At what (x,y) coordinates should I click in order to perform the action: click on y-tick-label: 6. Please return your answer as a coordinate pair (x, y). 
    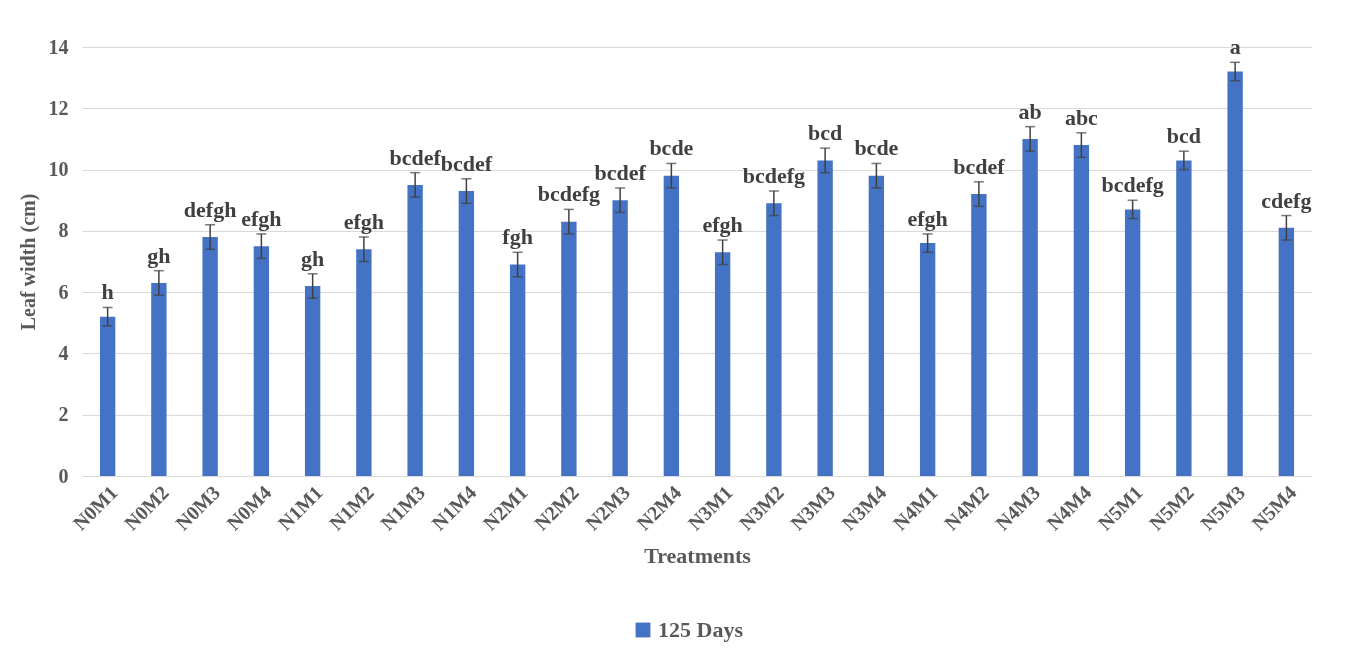
    Looking at the image, I should click on (63, 291).